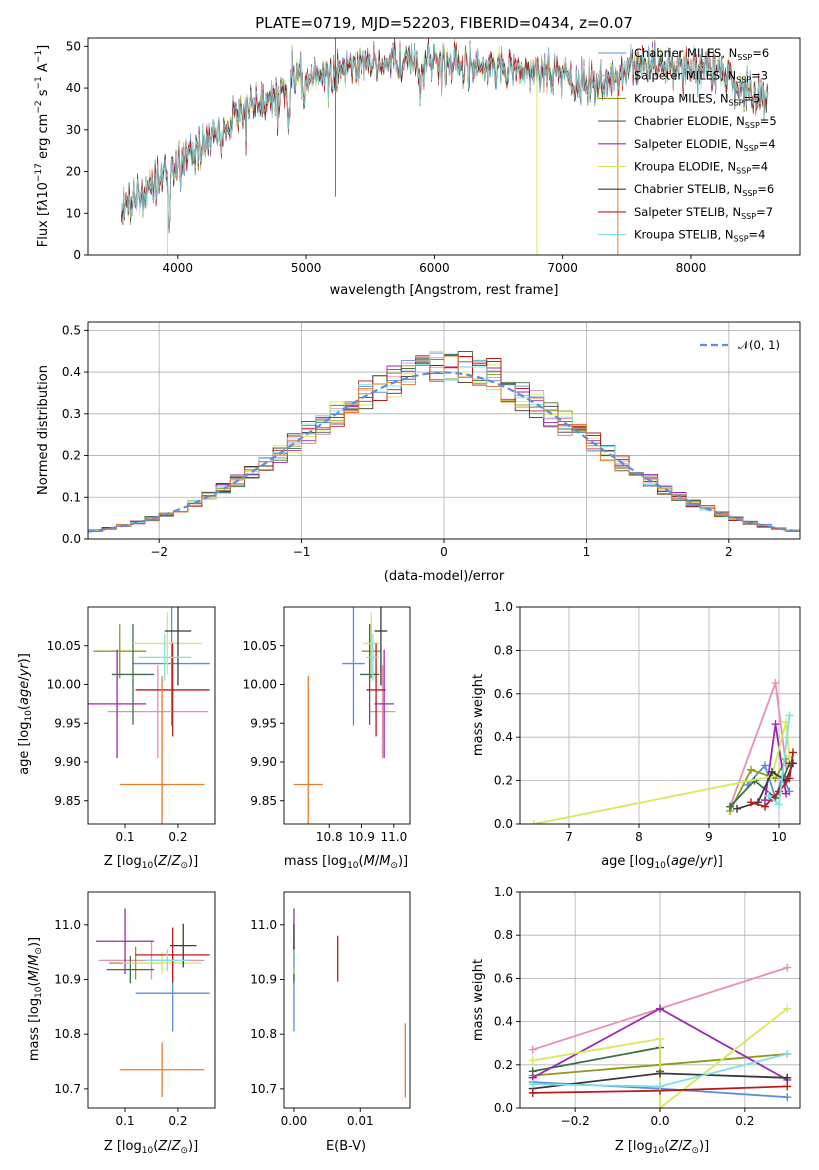  I want to click on age-vs-Z-points, so click(149, 715).